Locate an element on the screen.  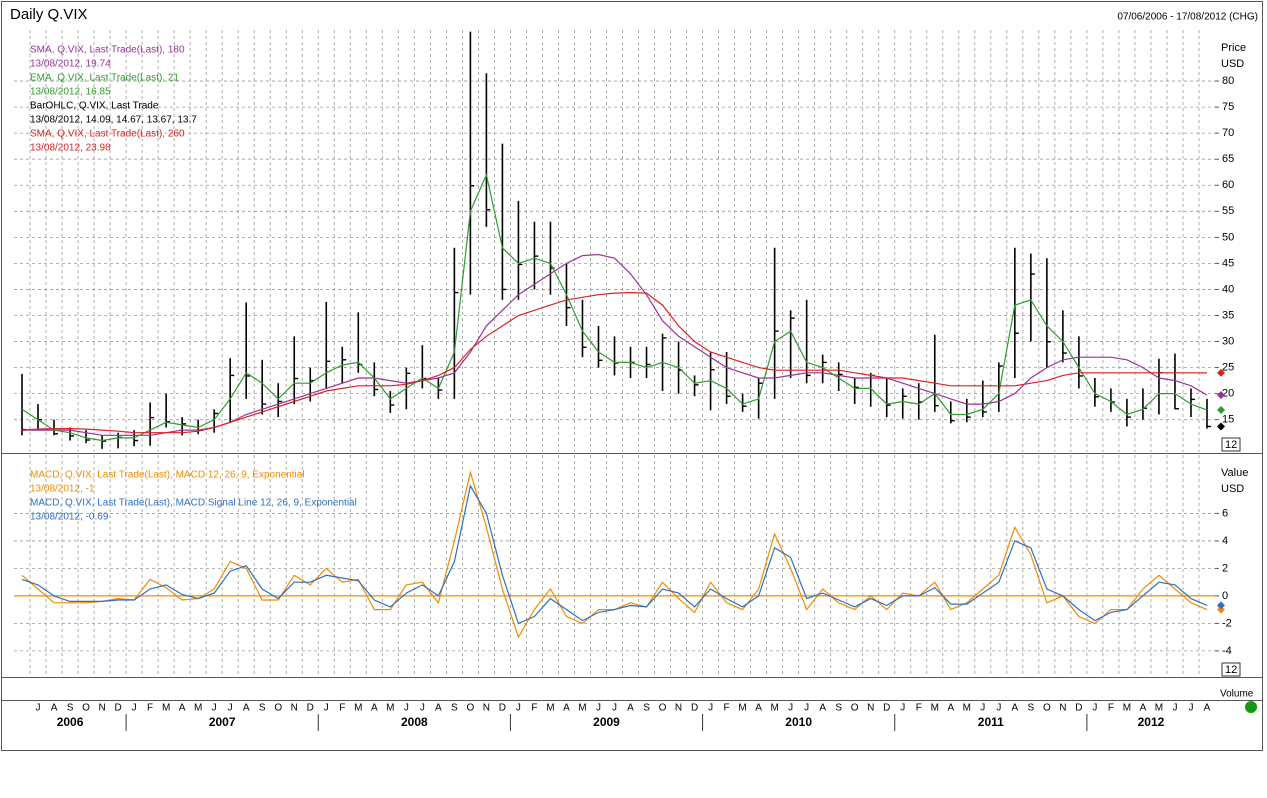
year-label: 2007 is located at coordinates (222, 722).